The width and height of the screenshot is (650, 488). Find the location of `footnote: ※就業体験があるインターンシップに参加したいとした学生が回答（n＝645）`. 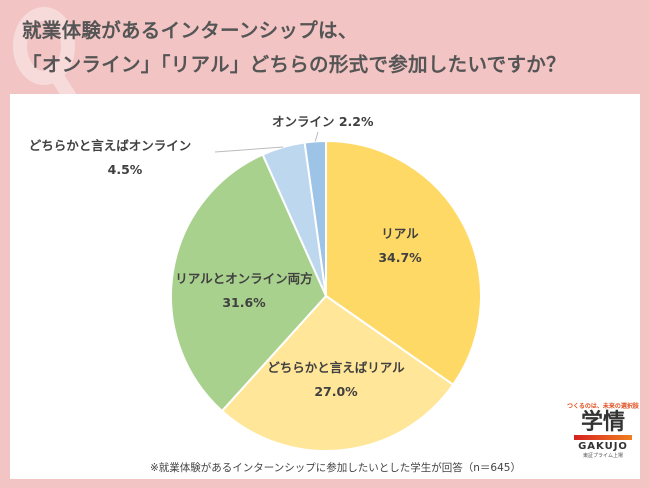

footnote: ※就業体験があるインターンシップに参加したいとした学生が回答（n＝645） is located at coordinates (335, 468).